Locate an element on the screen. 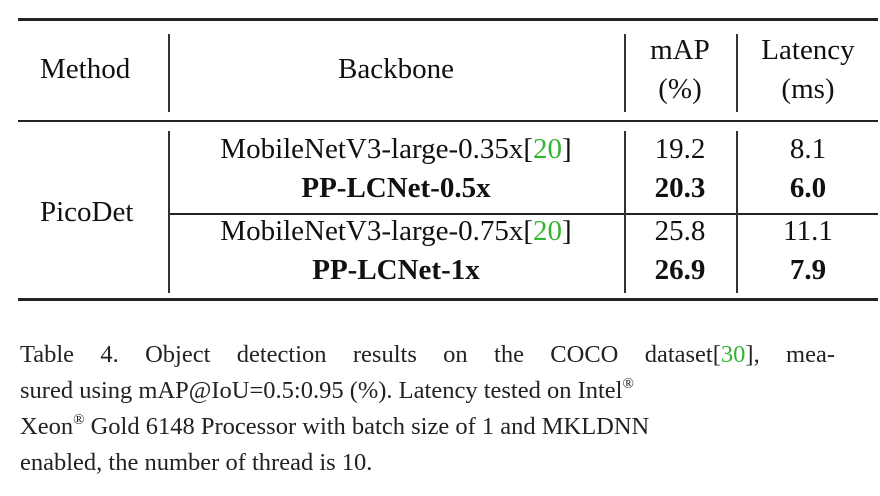 The height and width of the screenshot is (496, 880). table-top-rule is located at coordinates (448, 19).